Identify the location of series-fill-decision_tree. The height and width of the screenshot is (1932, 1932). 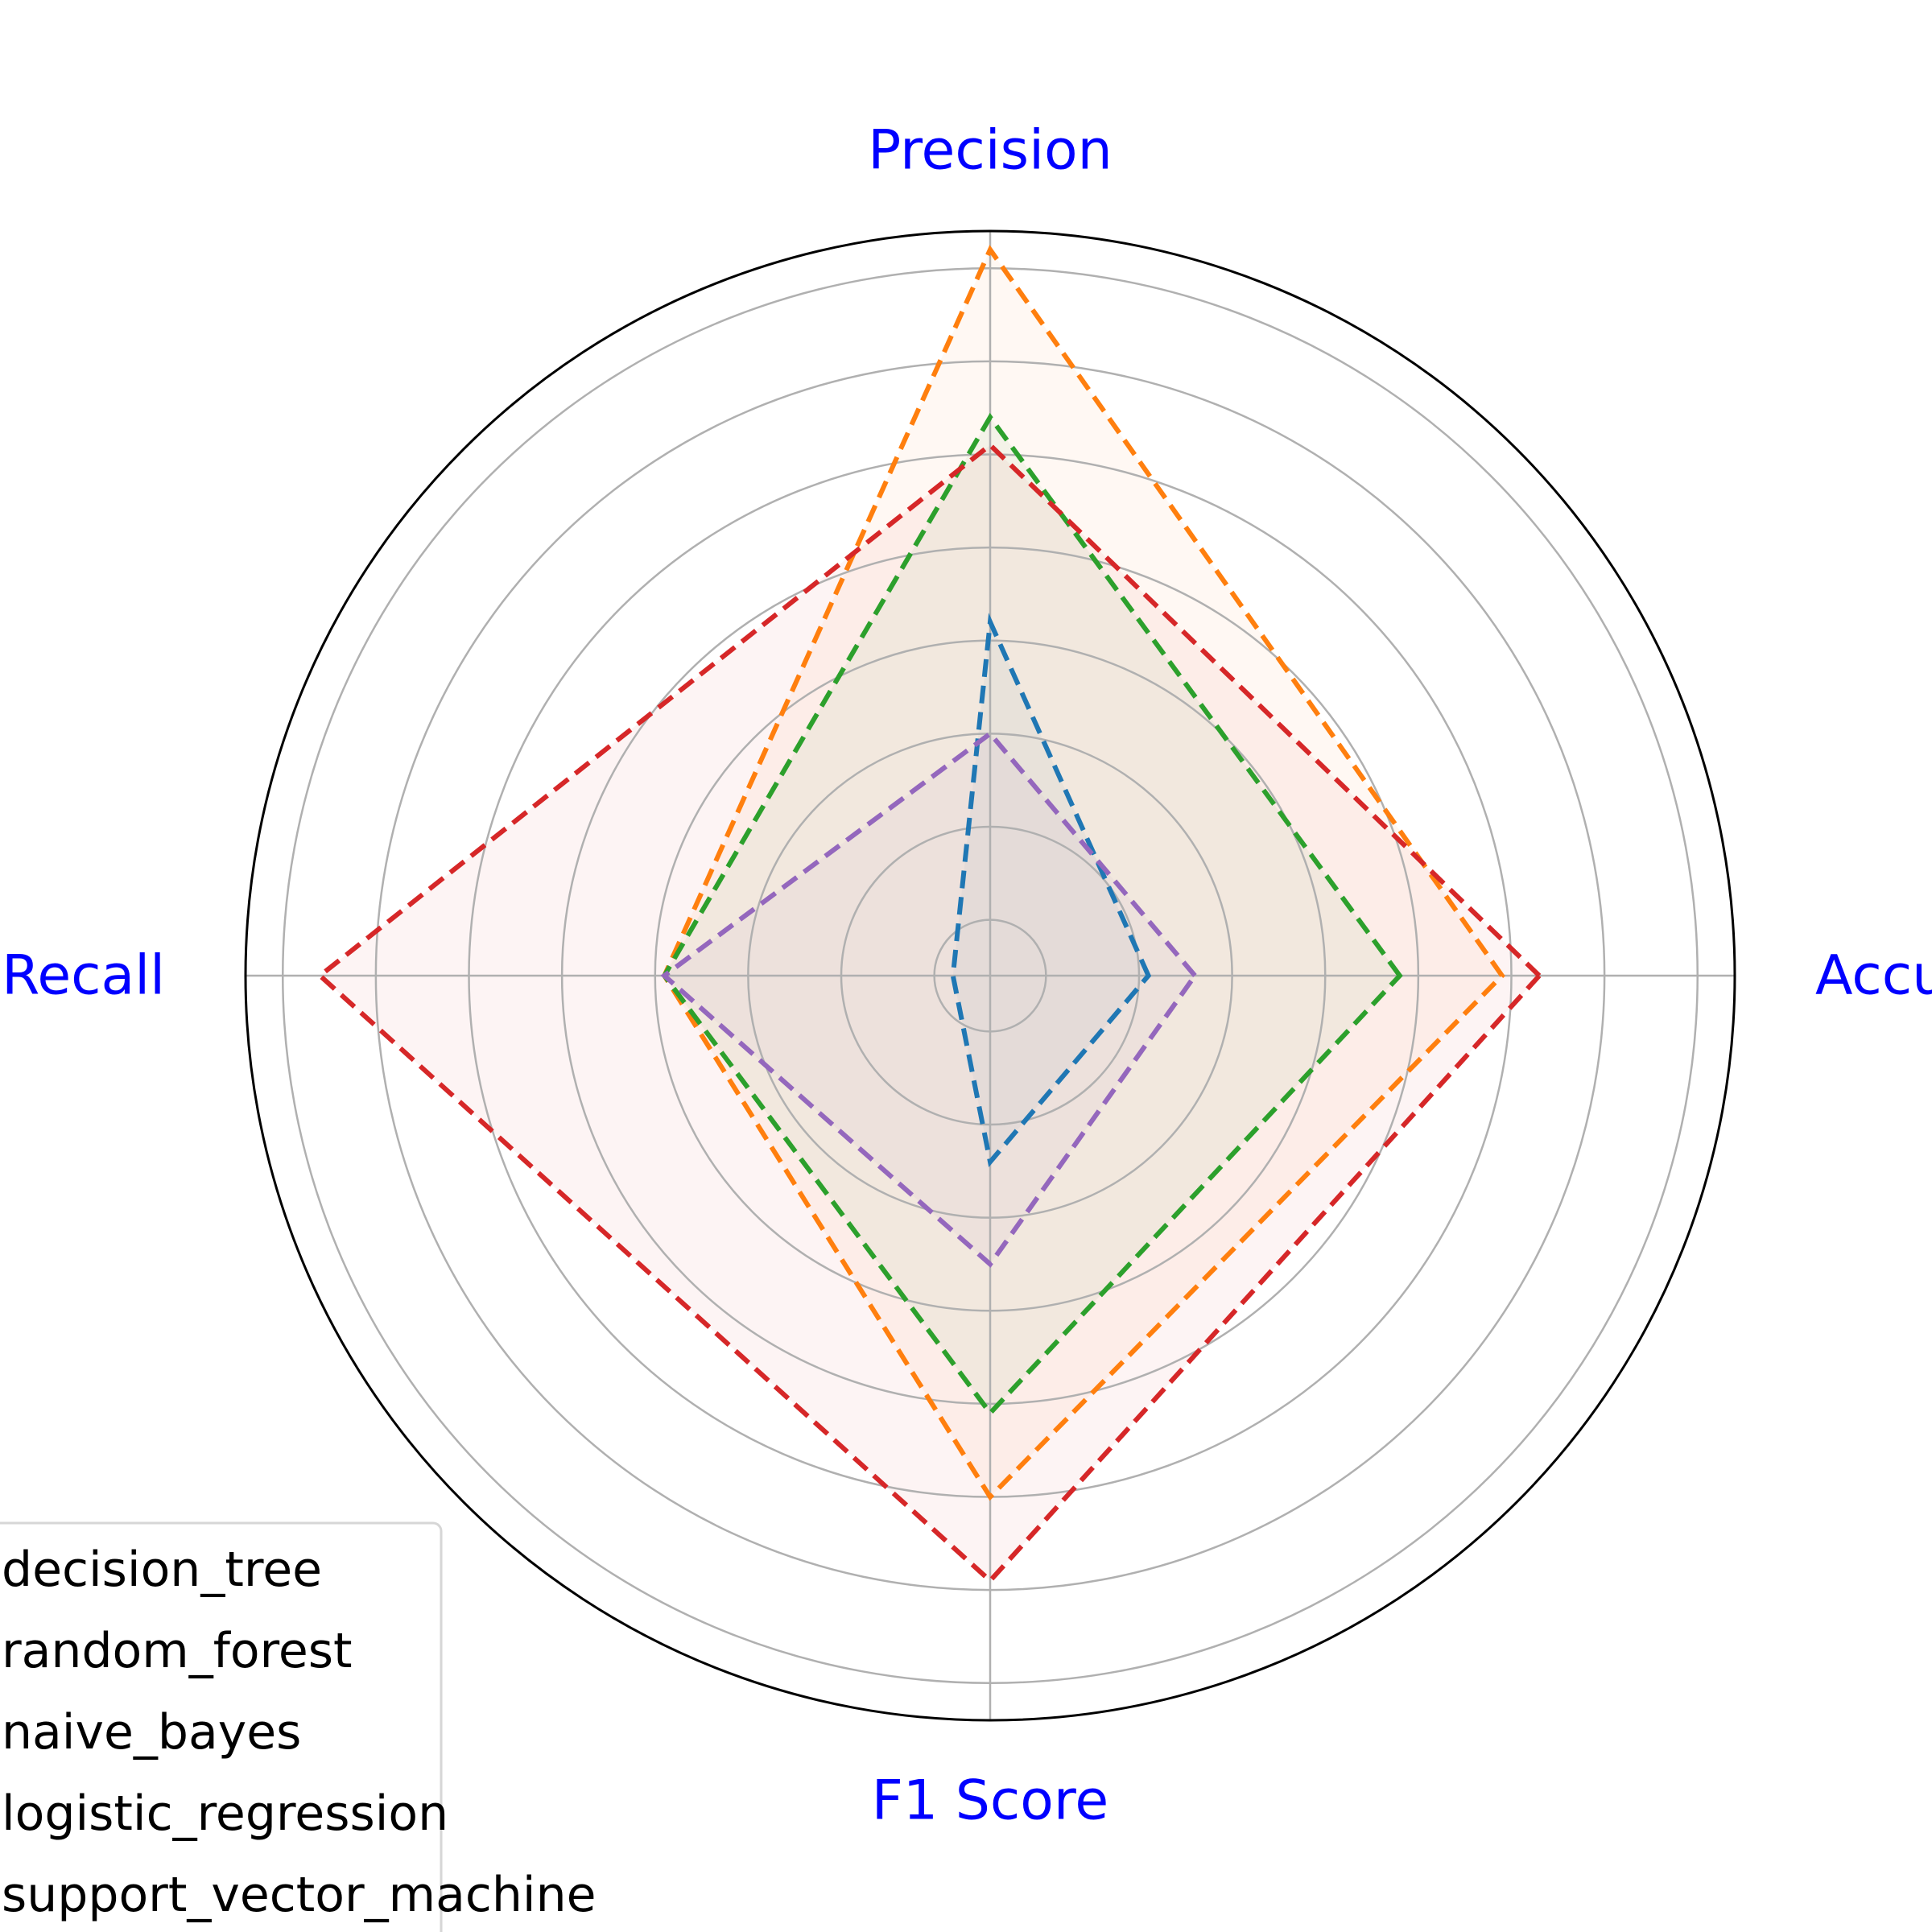
(1050, 891).